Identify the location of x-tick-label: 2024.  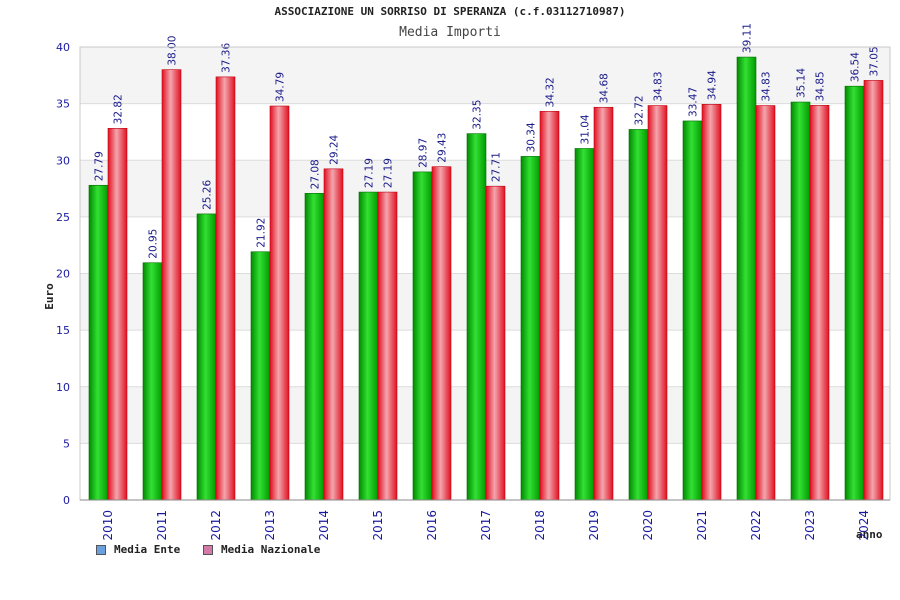
(864, 525).